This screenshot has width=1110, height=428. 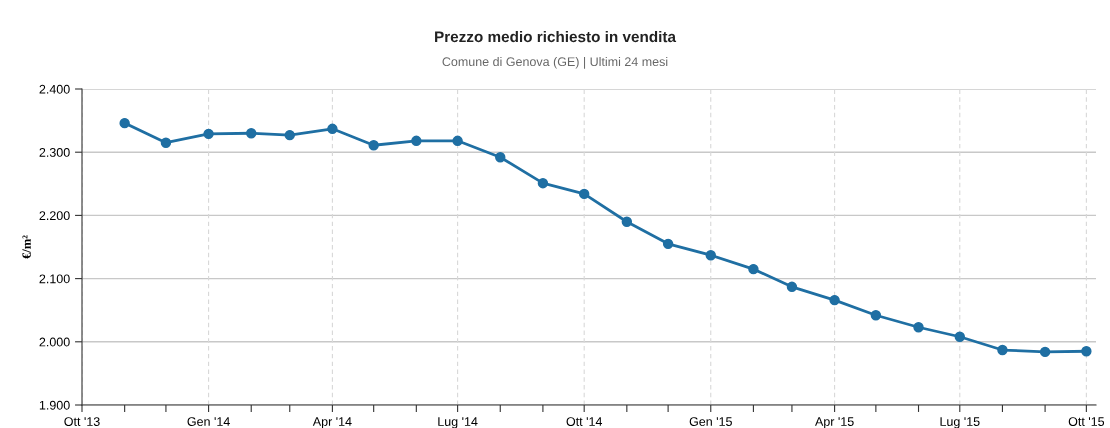 I want to click on x-tick-label: Lug '15, so click(x=960, y=422).